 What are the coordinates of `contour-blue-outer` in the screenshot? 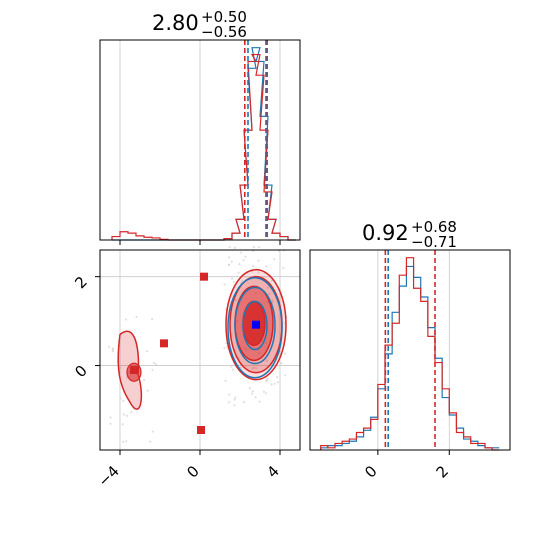 It's located at (255, 328).